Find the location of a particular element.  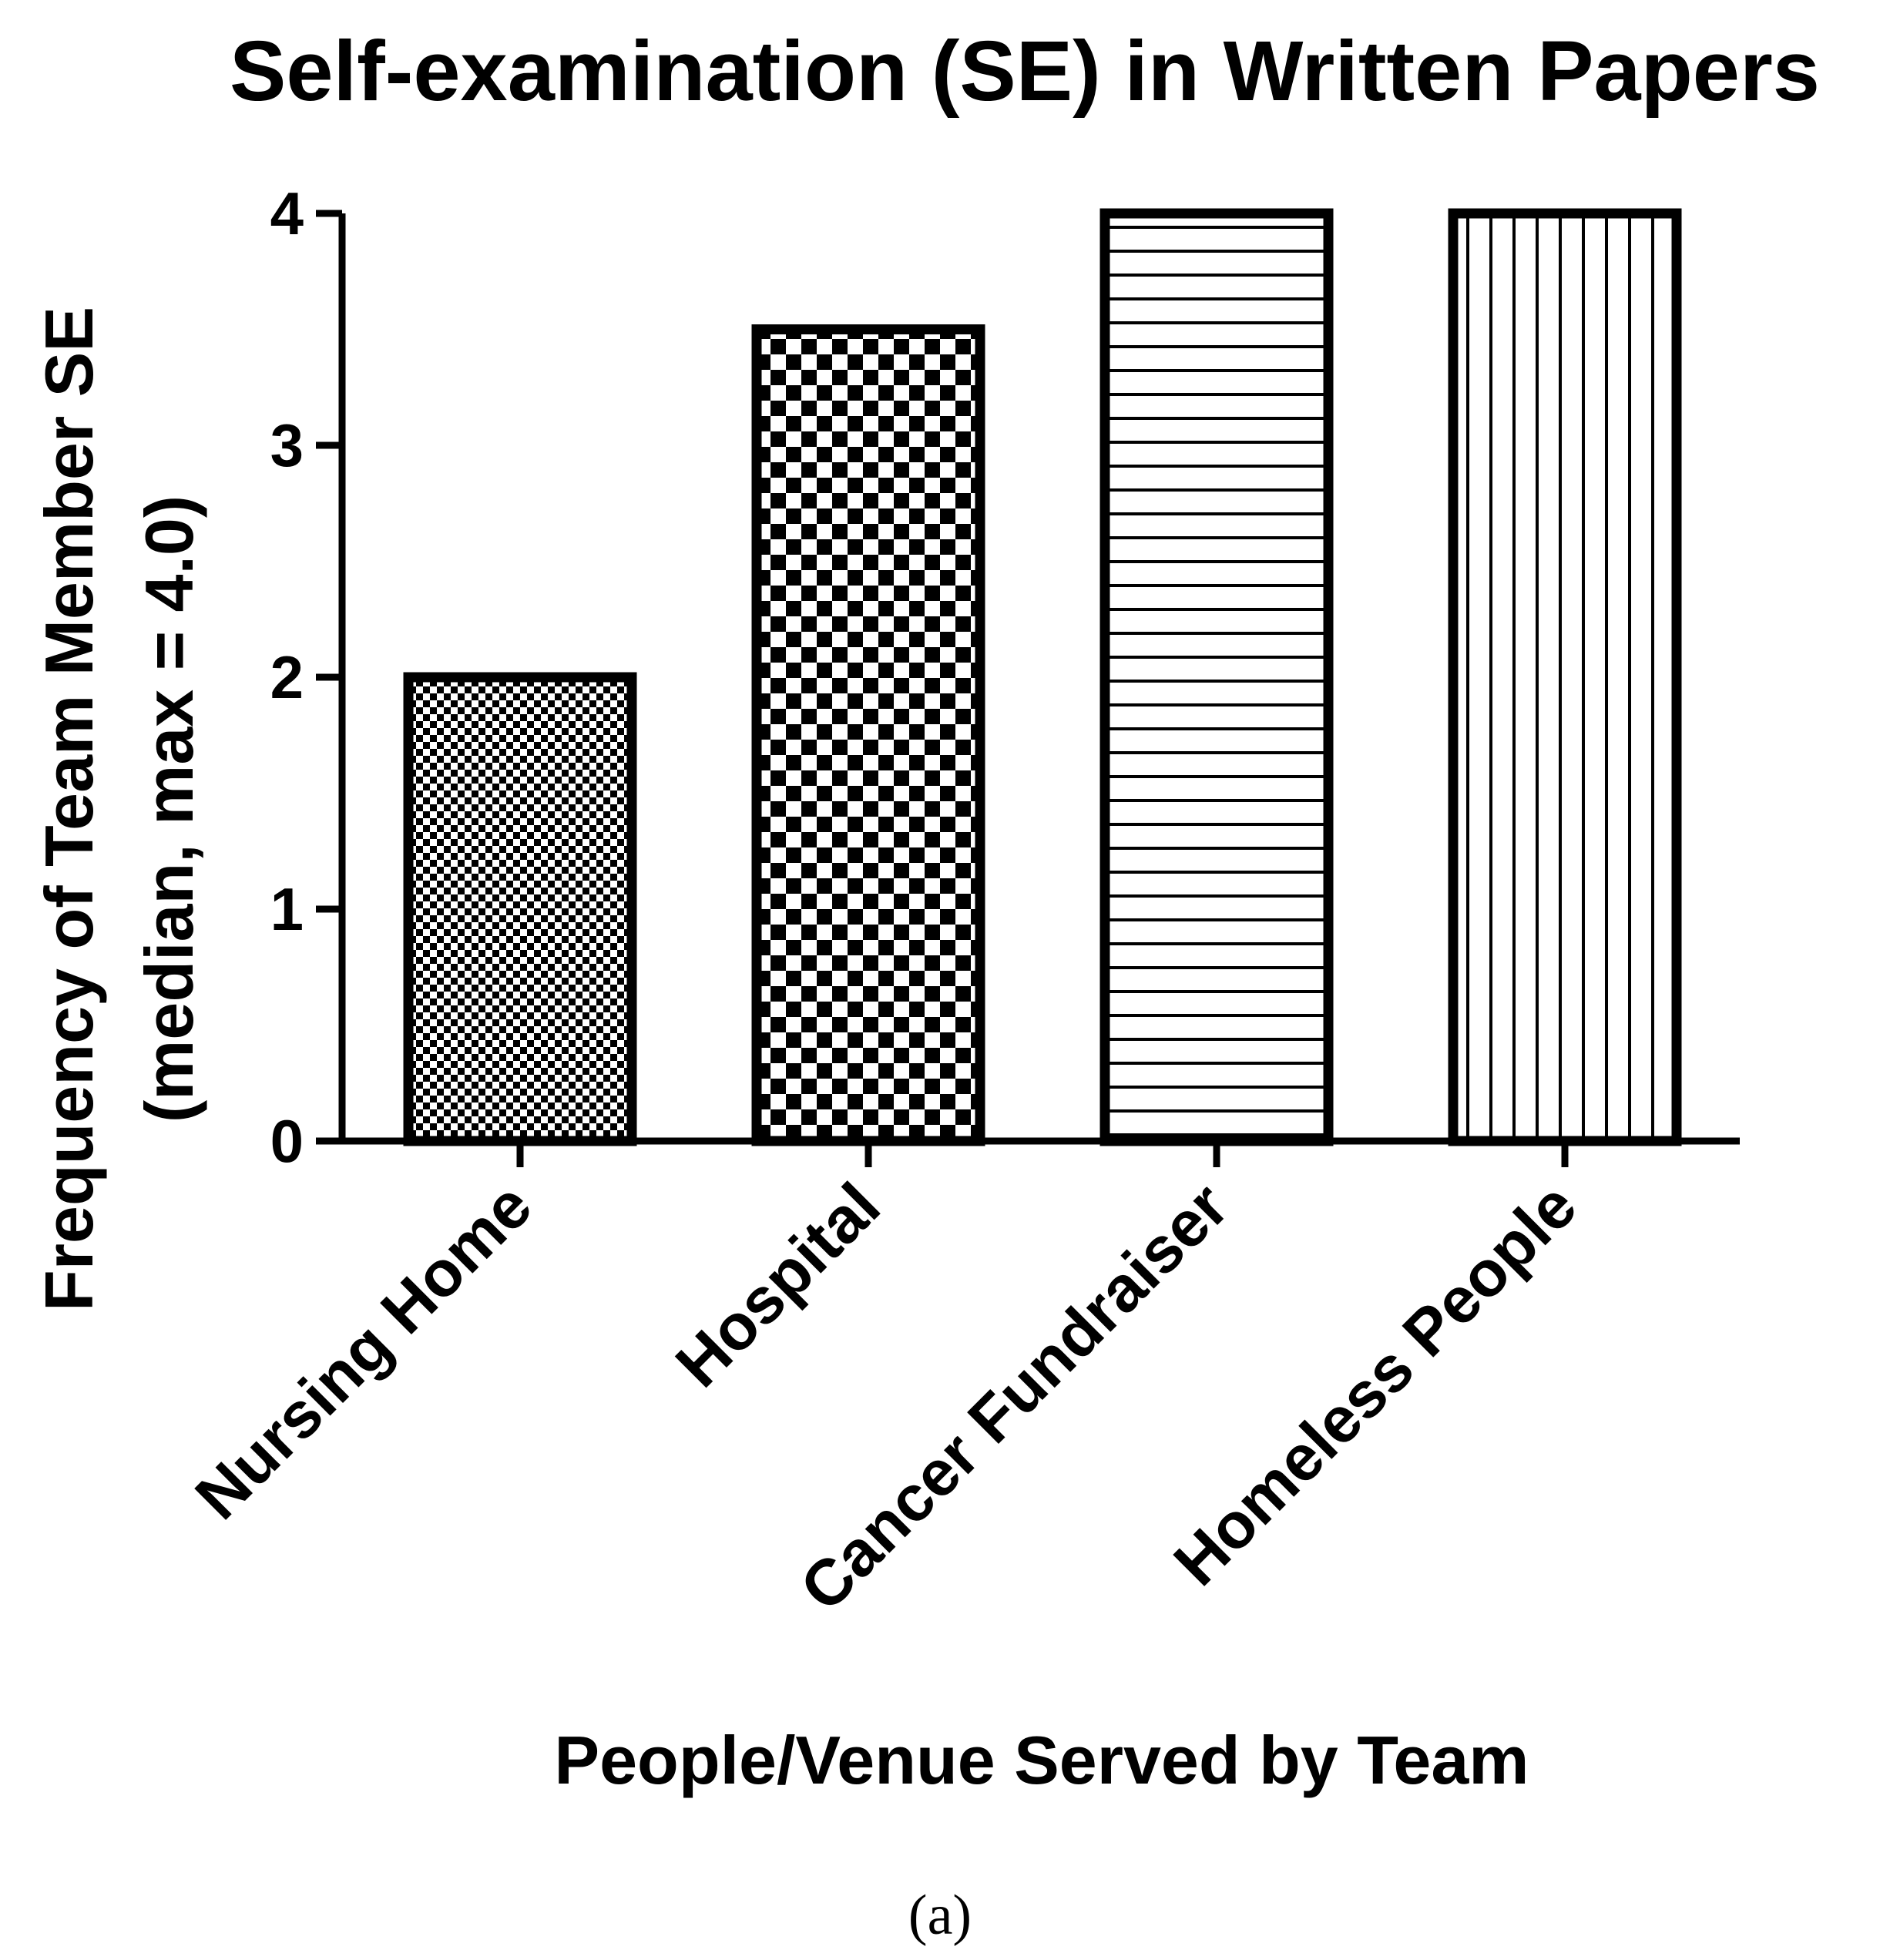

bar-homeless-people is located at coordinates (1565, 677).